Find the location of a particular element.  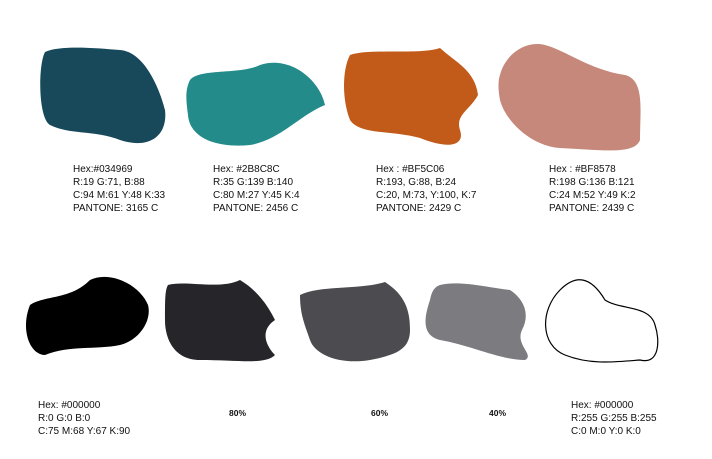

swatch-spec: C:75 M:68 Y:67 K:90 is located at coordinates (84, 431).